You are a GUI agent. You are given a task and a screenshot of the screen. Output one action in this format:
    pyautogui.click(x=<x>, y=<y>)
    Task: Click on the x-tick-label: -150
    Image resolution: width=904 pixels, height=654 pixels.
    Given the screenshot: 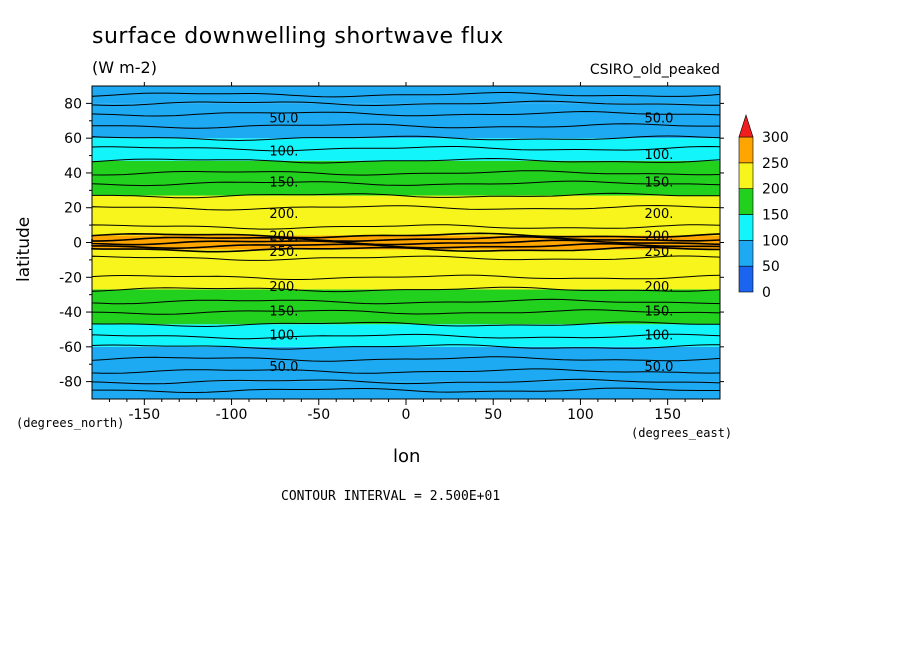 What is the action you would take?
    pyautogui.click(x=144, y=415)
    